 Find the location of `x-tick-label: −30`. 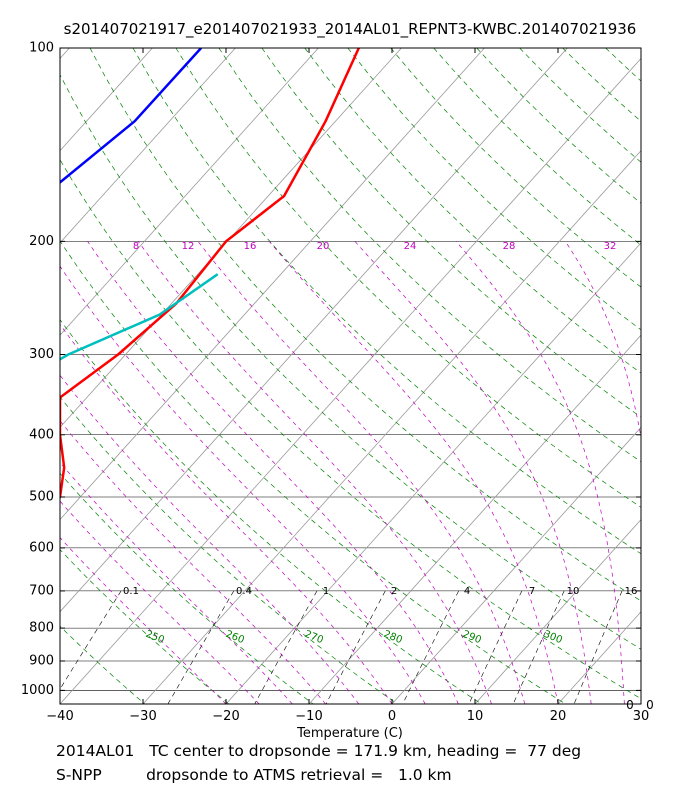

x-tick-label: −30 is located at coordinates (142, 716).